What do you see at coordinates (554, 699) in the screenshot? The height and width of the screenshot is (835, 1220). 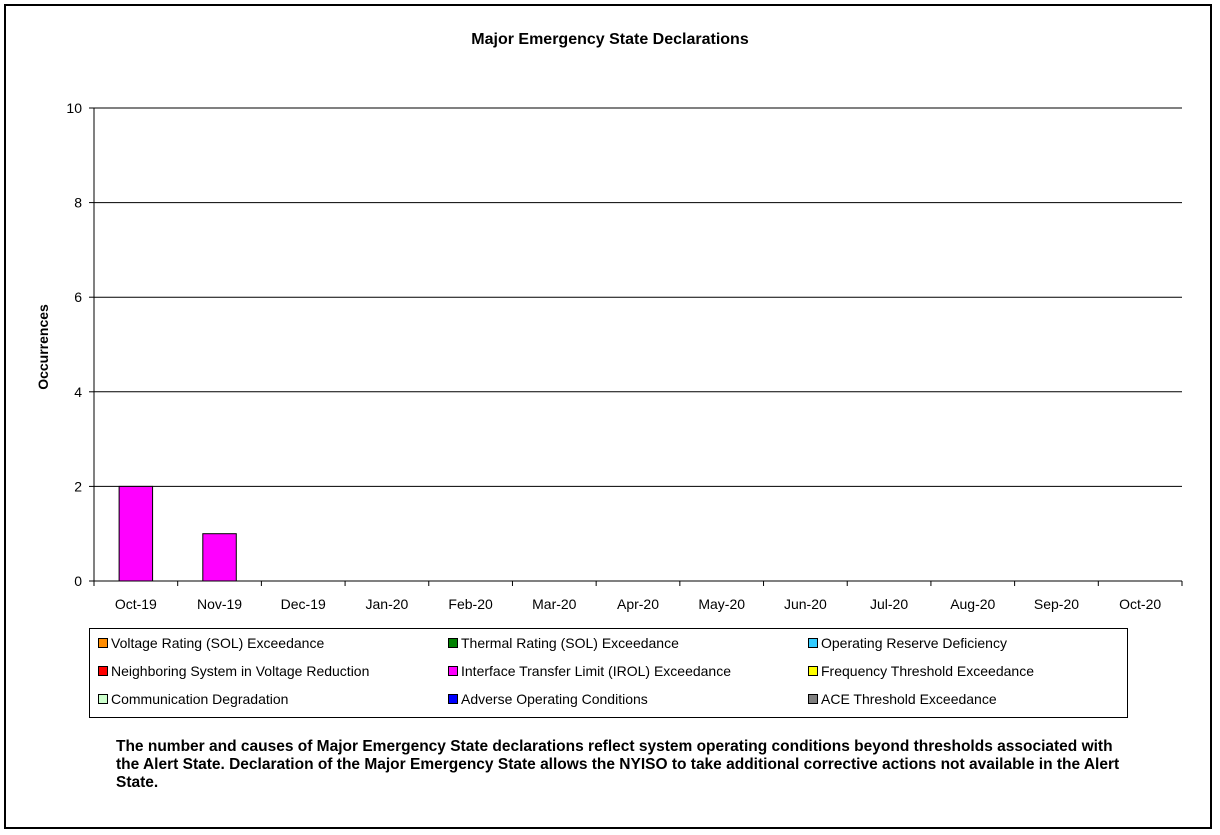 I see `legend-label: Adverse Operating Conditions` at bounding box center [554, 699].